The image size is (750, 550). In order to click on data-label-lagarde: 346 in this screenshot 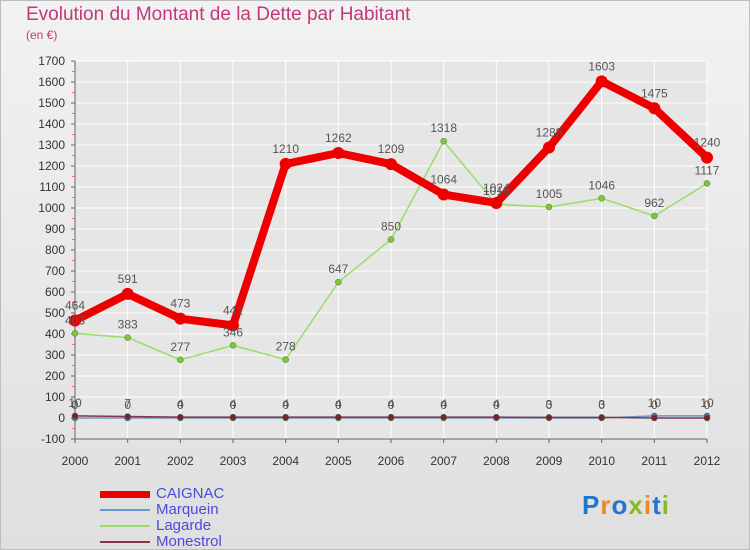, I will do `click(233, 332)`.